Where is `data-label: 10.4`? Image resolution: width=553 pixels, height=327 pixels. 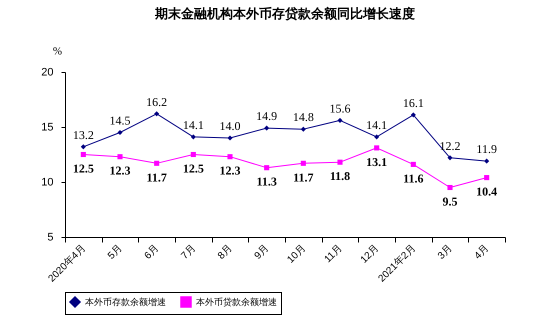 data-label: 10.4 is located at coordinates (487, 191).